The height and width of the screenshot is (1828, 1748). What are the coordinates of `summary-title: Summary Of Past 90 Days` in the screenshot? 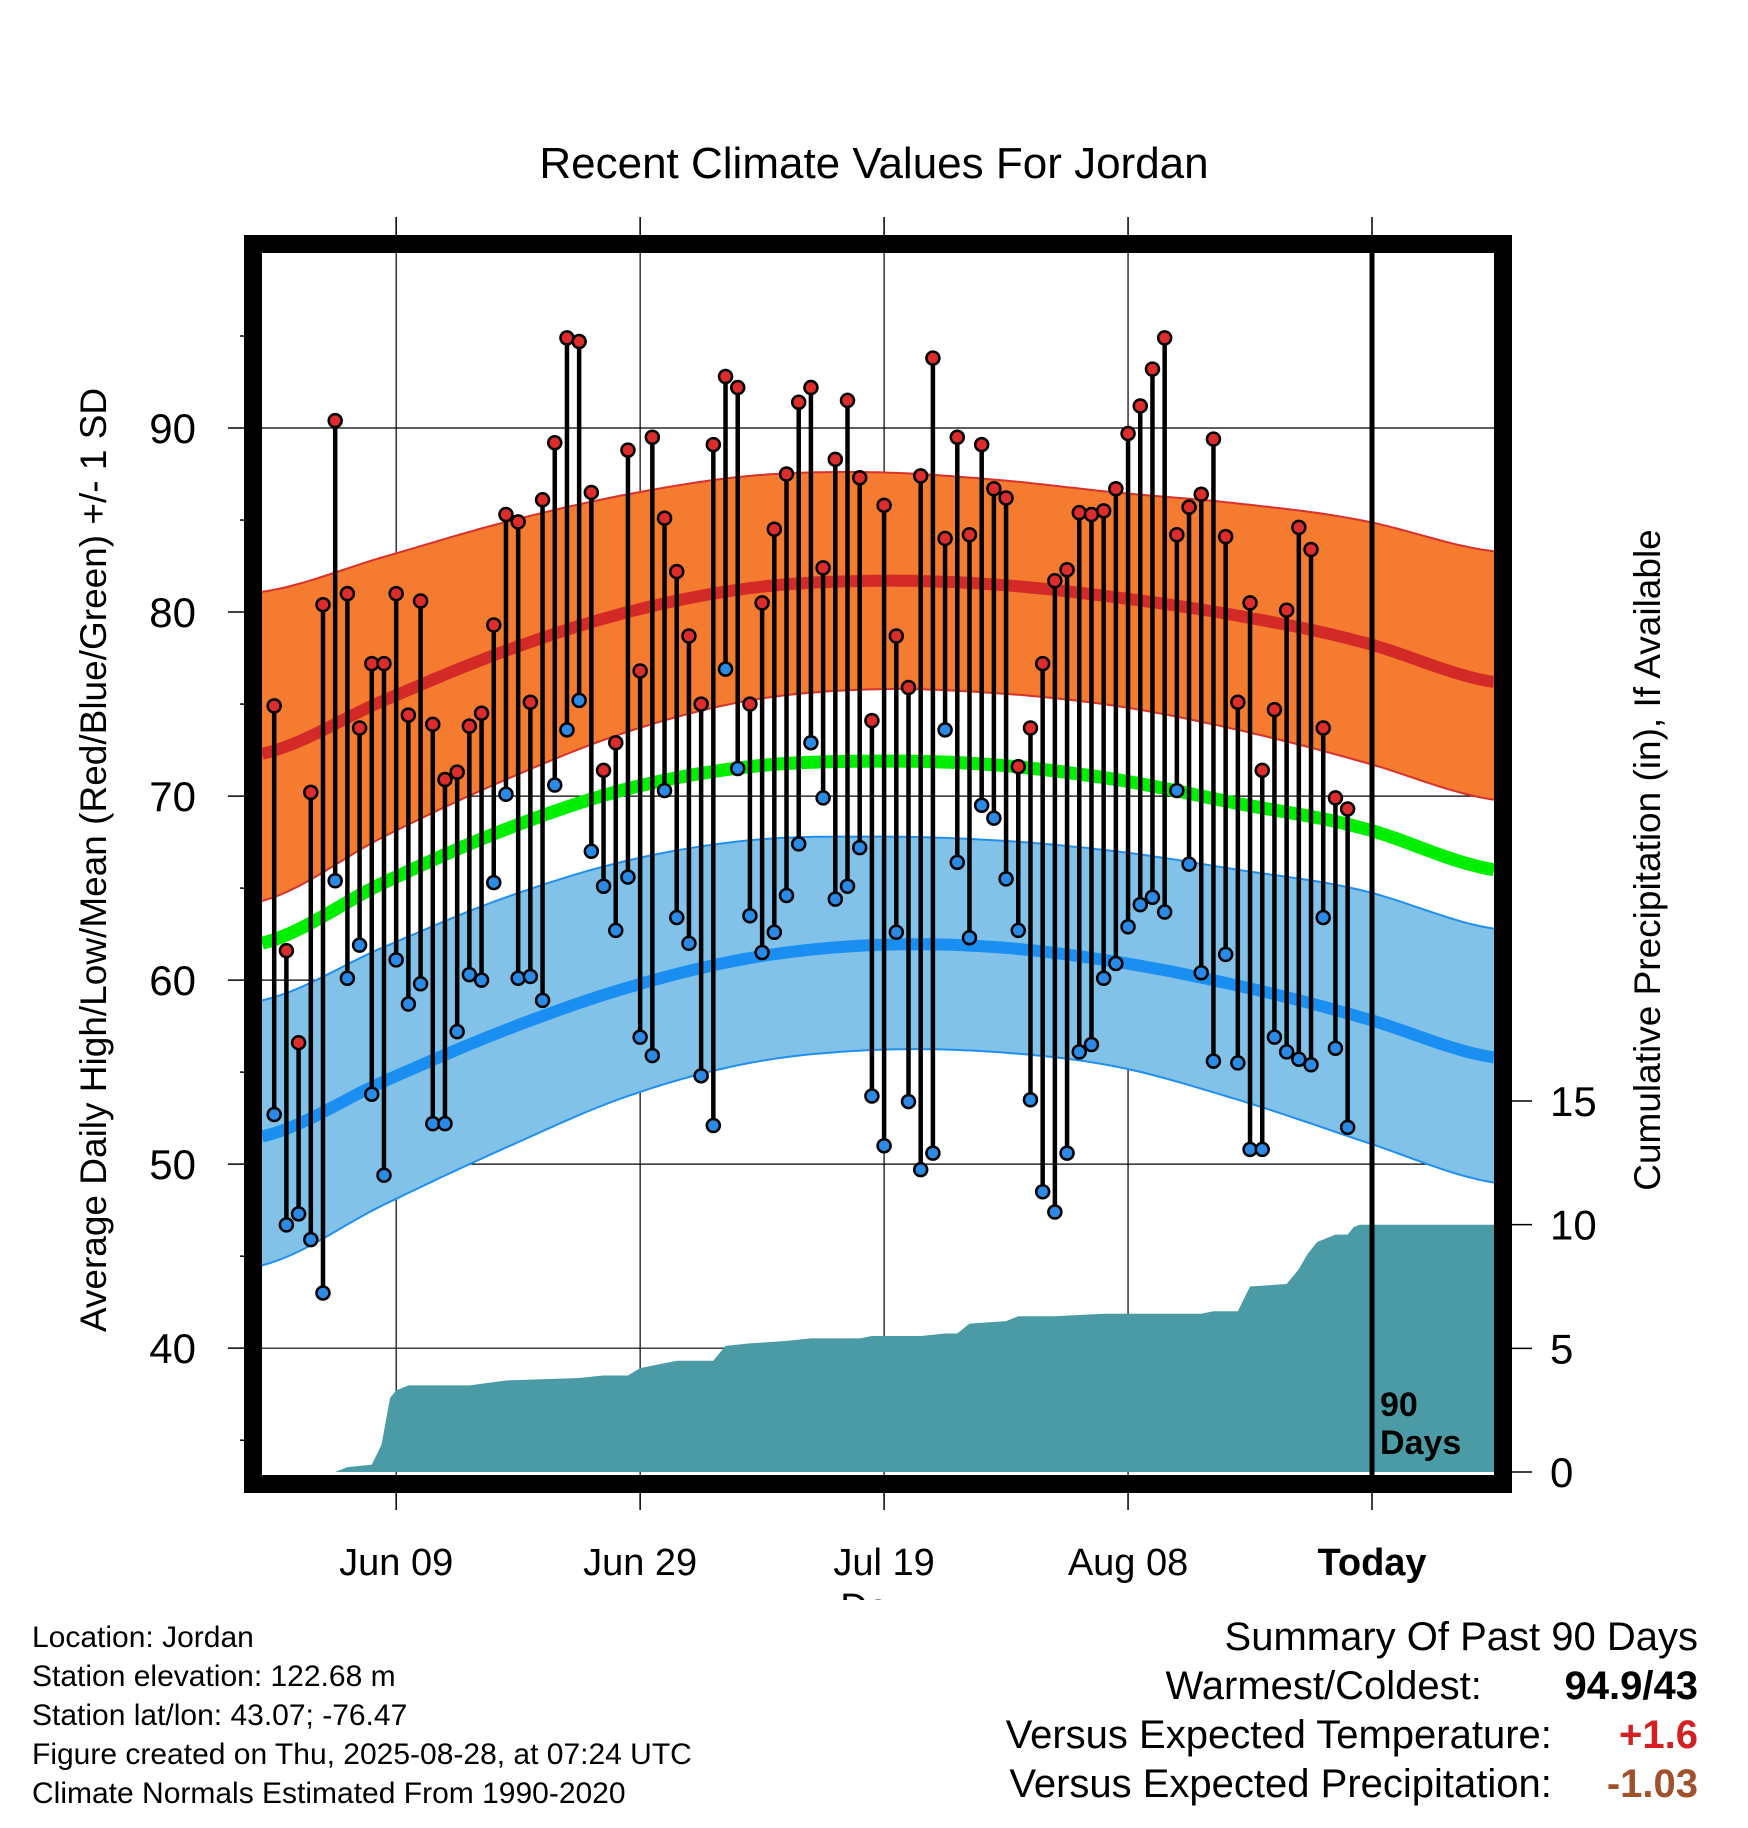 It's located at (1461, 1637).